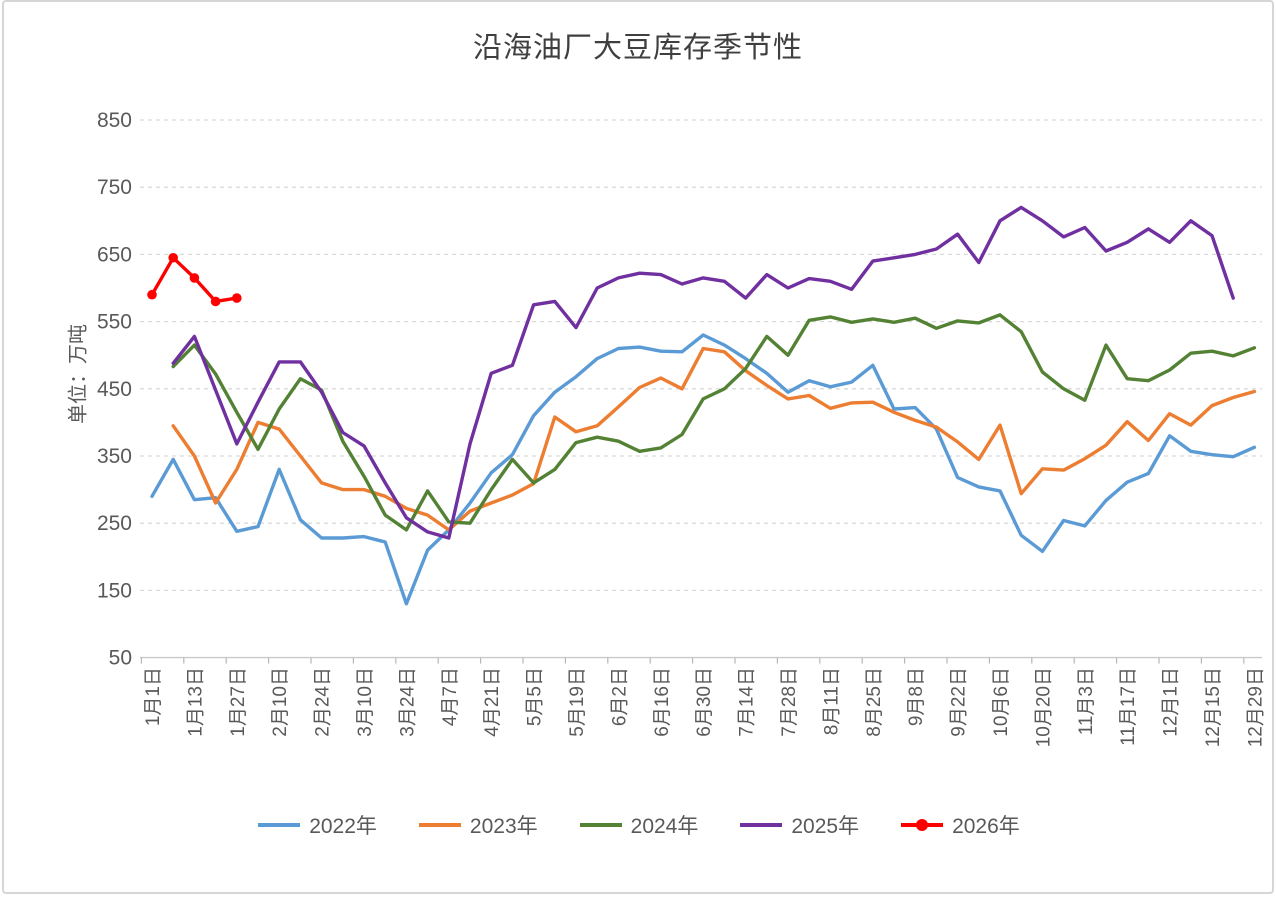 The width and height of the screenshot is (1276, 898). What do you see at coordinates (535, 696) in the screenshot?
I see `x-tick-label: 5月5日` at bounding box center [535, 696].